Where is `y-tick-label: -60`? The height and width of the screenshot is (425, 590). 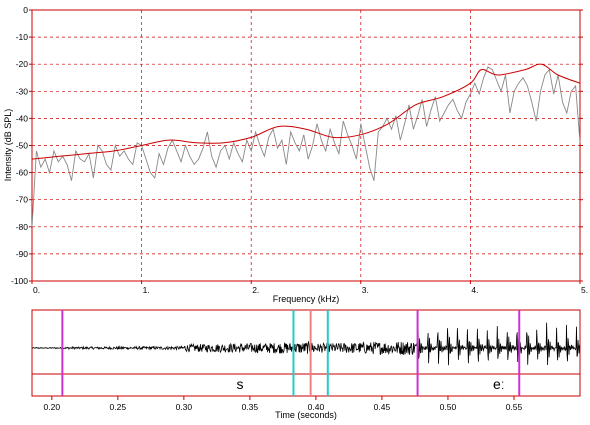 y-tick-label: -60 is located at coordinates (22, 173).